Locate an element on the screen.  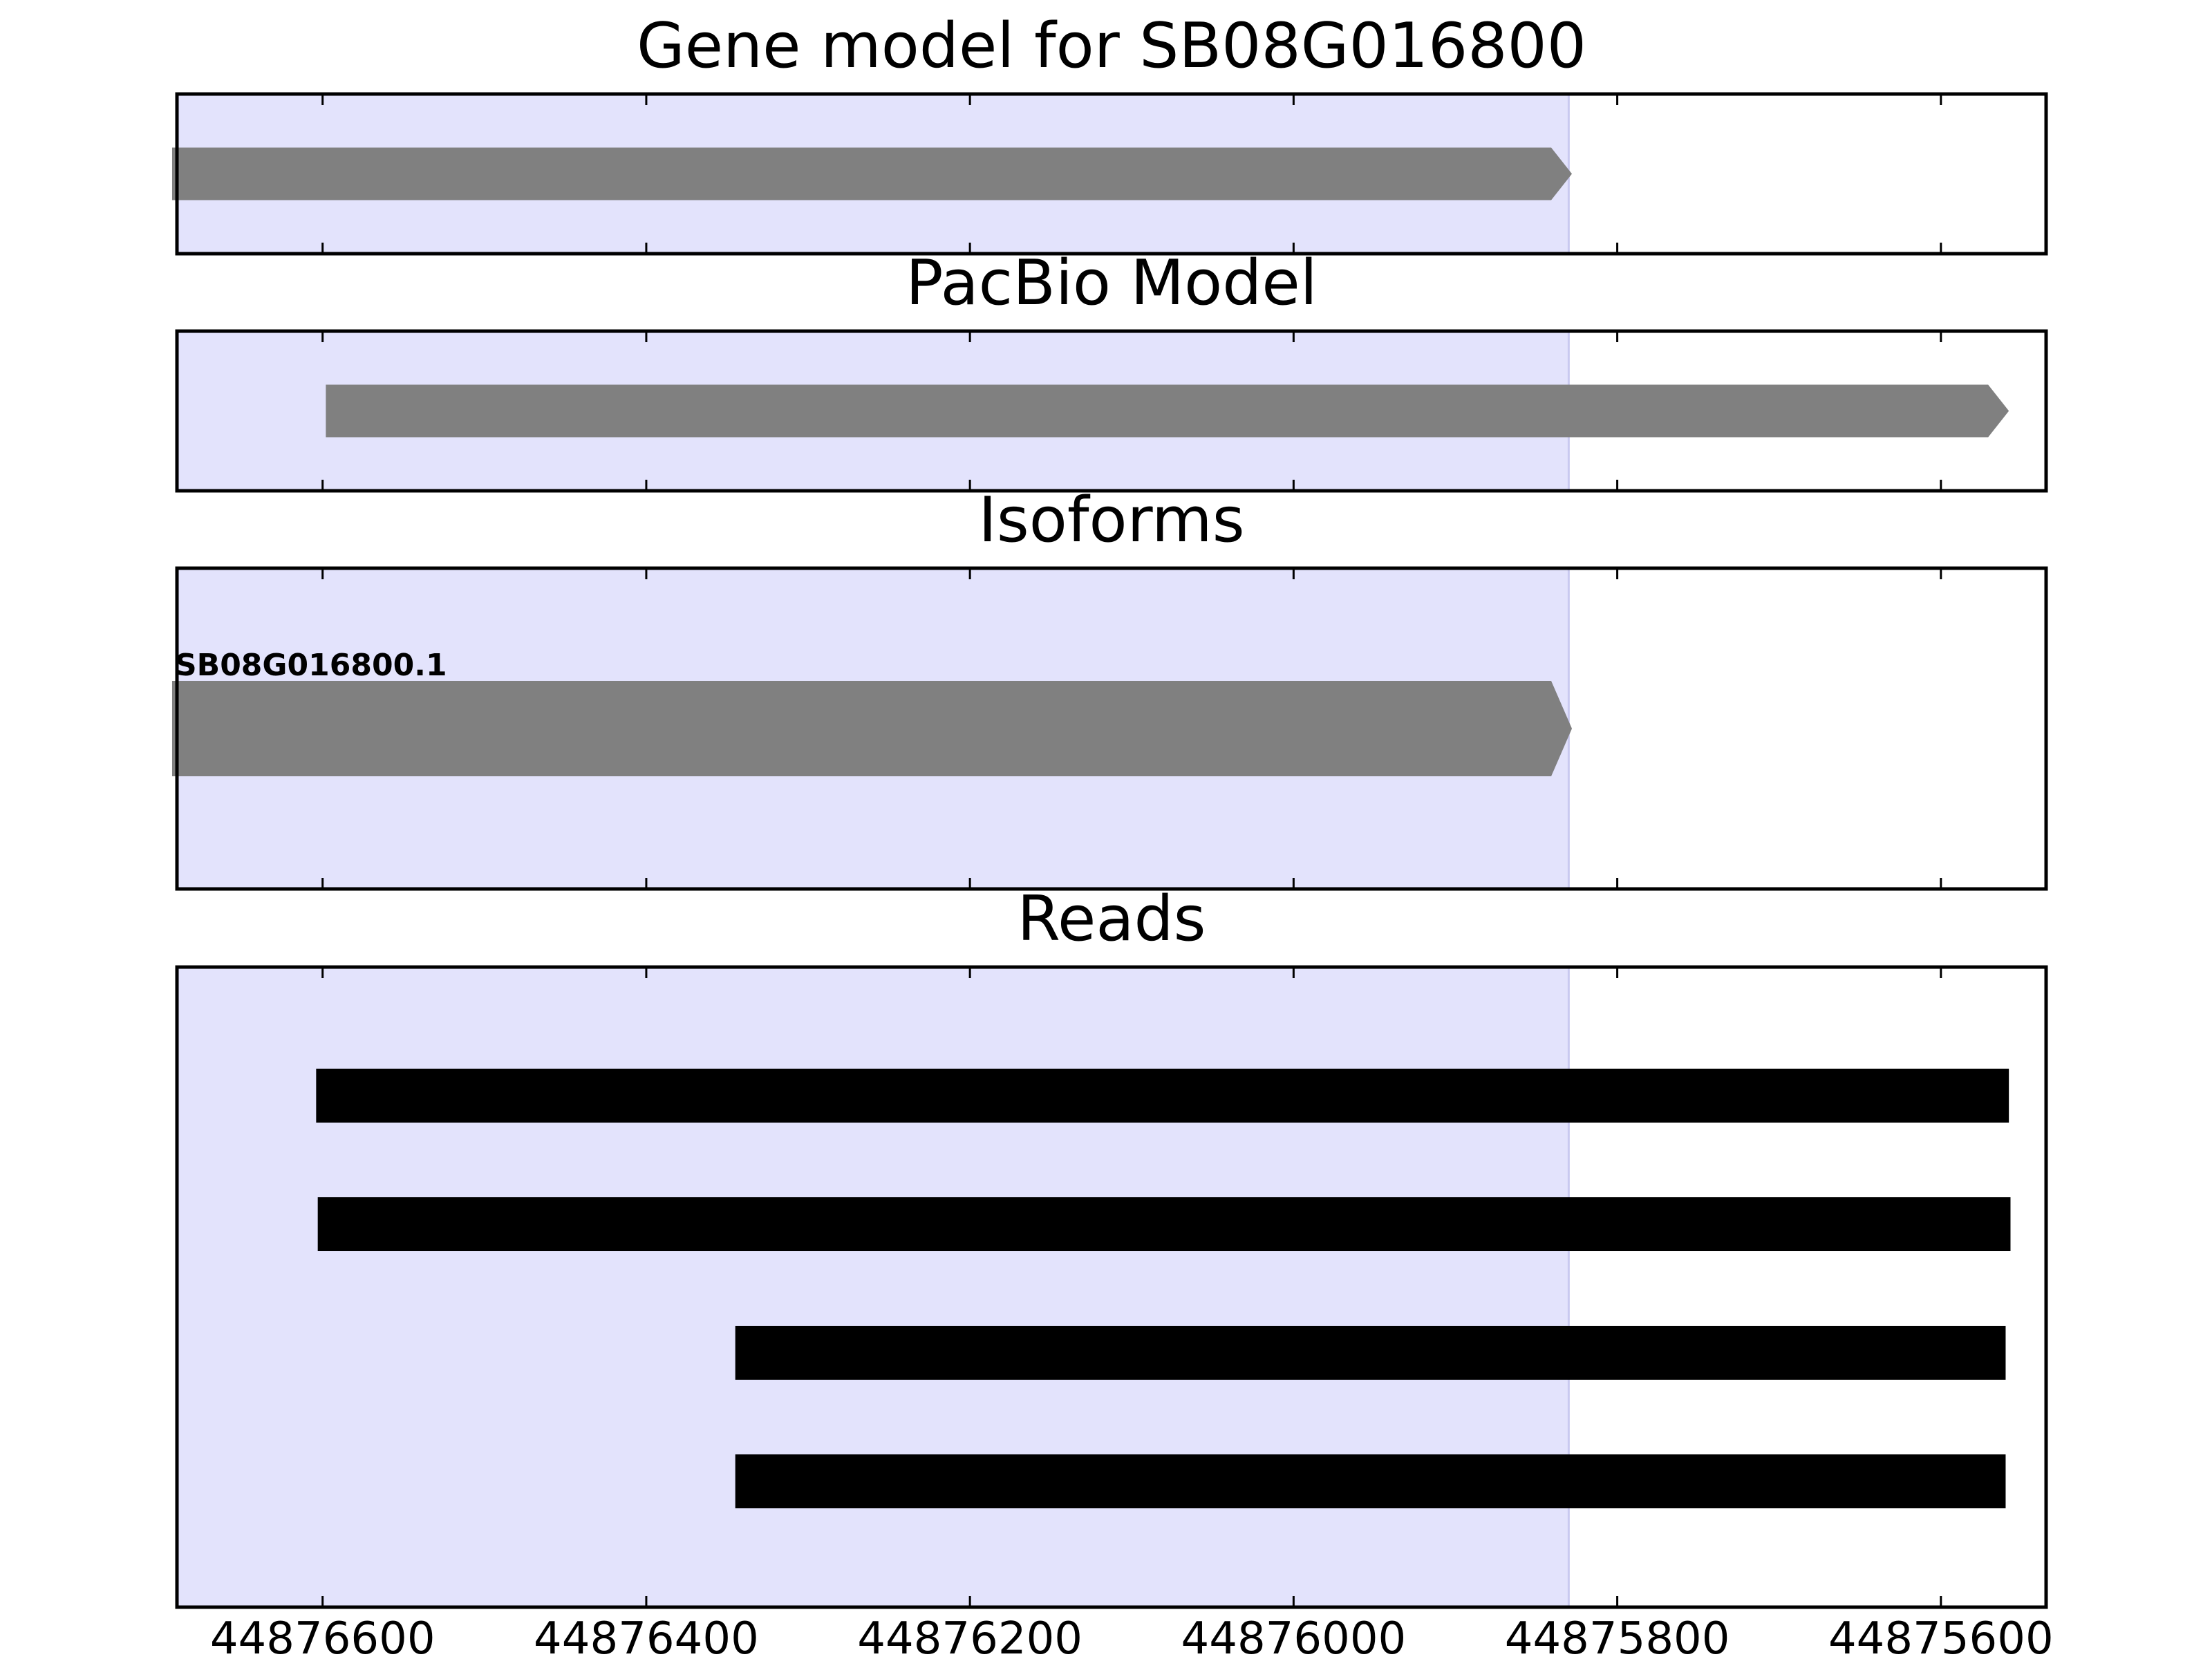
panel-title: Isoforms is located at coordinates (1111, 520).